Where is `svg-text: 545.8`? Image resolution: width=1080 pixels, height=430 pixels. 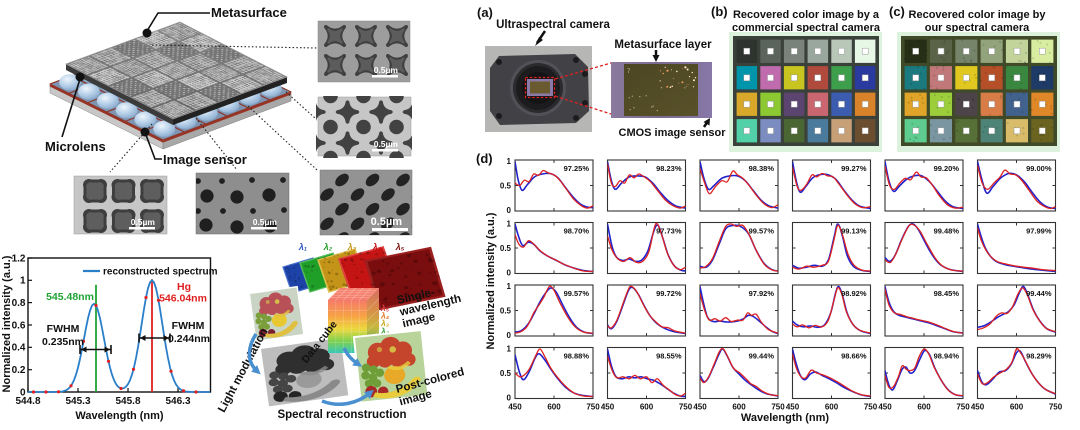 svg-text: 545.8 is located at coordinates (127, 401).